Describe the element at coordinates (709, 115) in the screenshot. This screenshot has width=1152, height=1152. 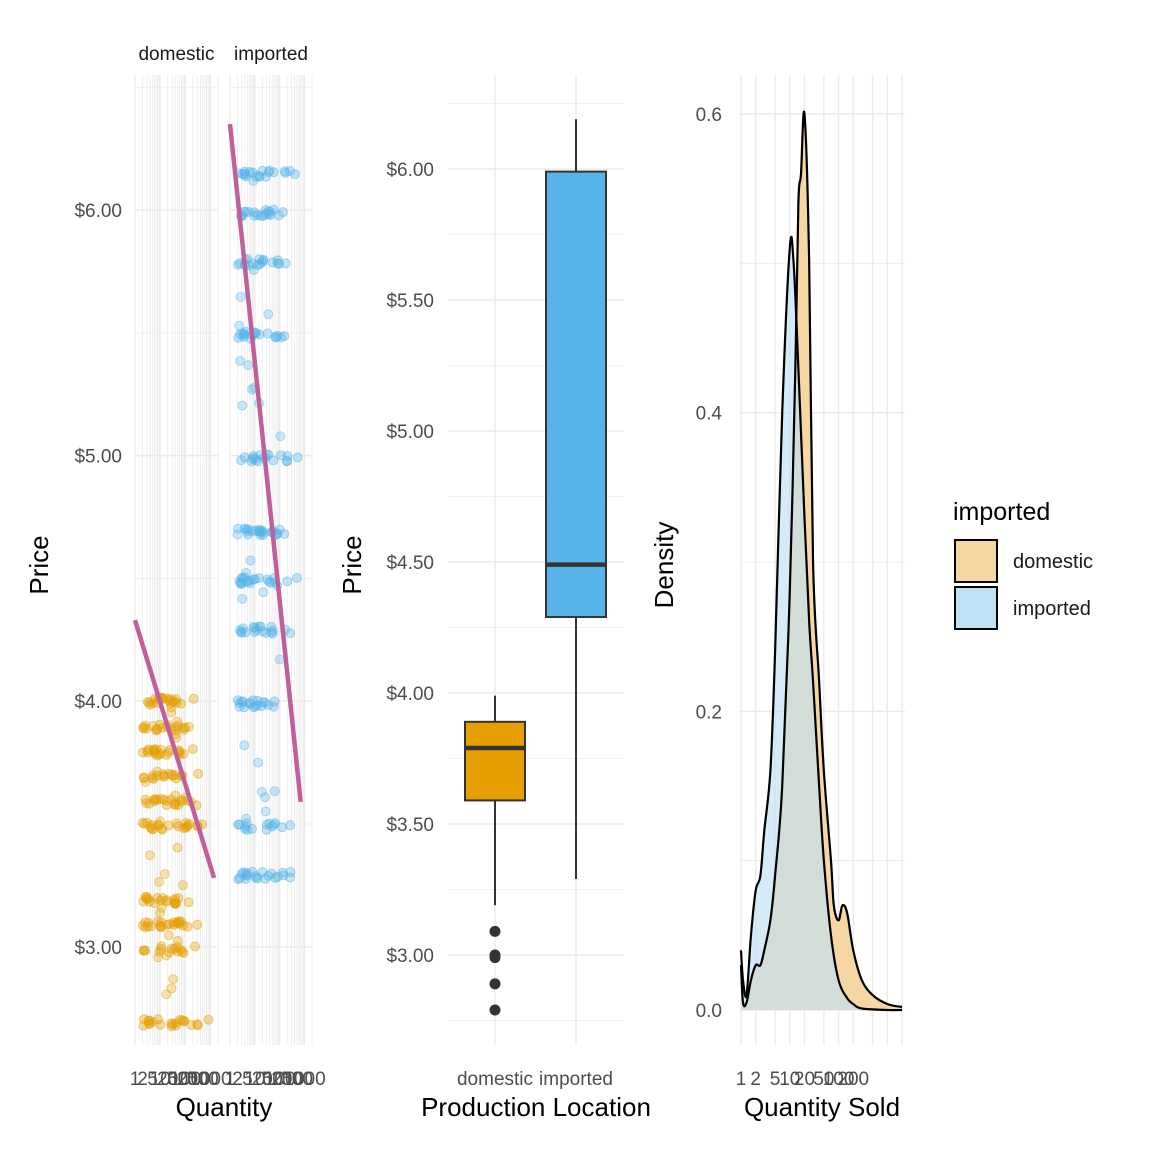
I see `y-tick-label: 0.6` at that location.